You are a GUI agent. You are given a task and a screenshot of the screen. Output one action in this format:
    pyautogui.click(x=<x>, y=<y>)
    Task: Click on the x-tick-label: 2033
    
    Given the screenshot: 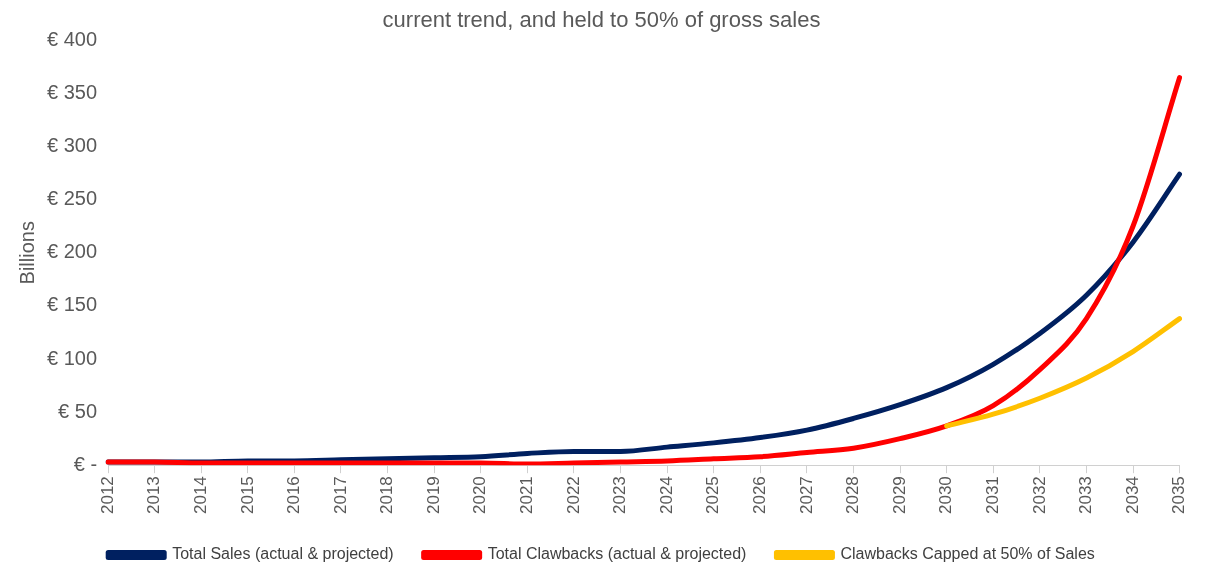 What is the action you would take?
    pyautogui.click(x=1086, y=495)
    